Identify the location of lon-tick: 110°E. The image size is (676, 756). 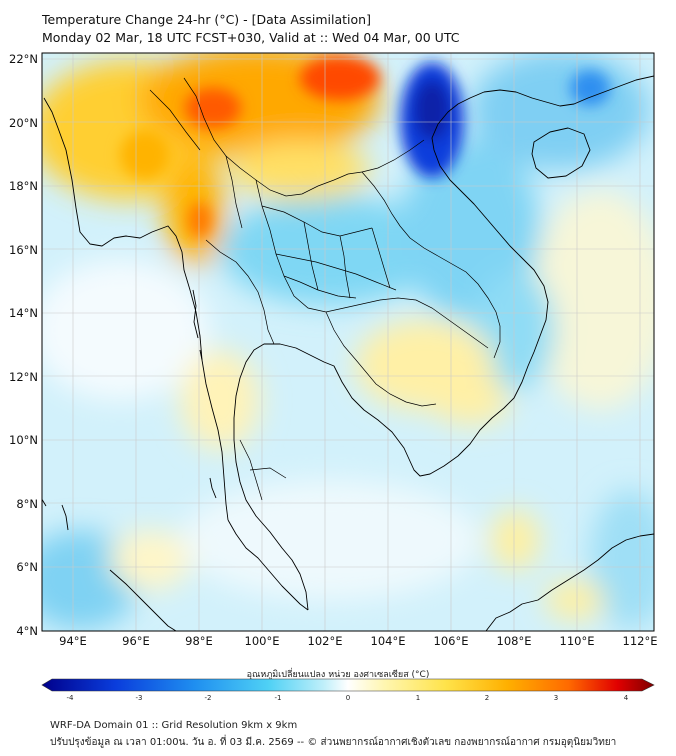
(577, 641).